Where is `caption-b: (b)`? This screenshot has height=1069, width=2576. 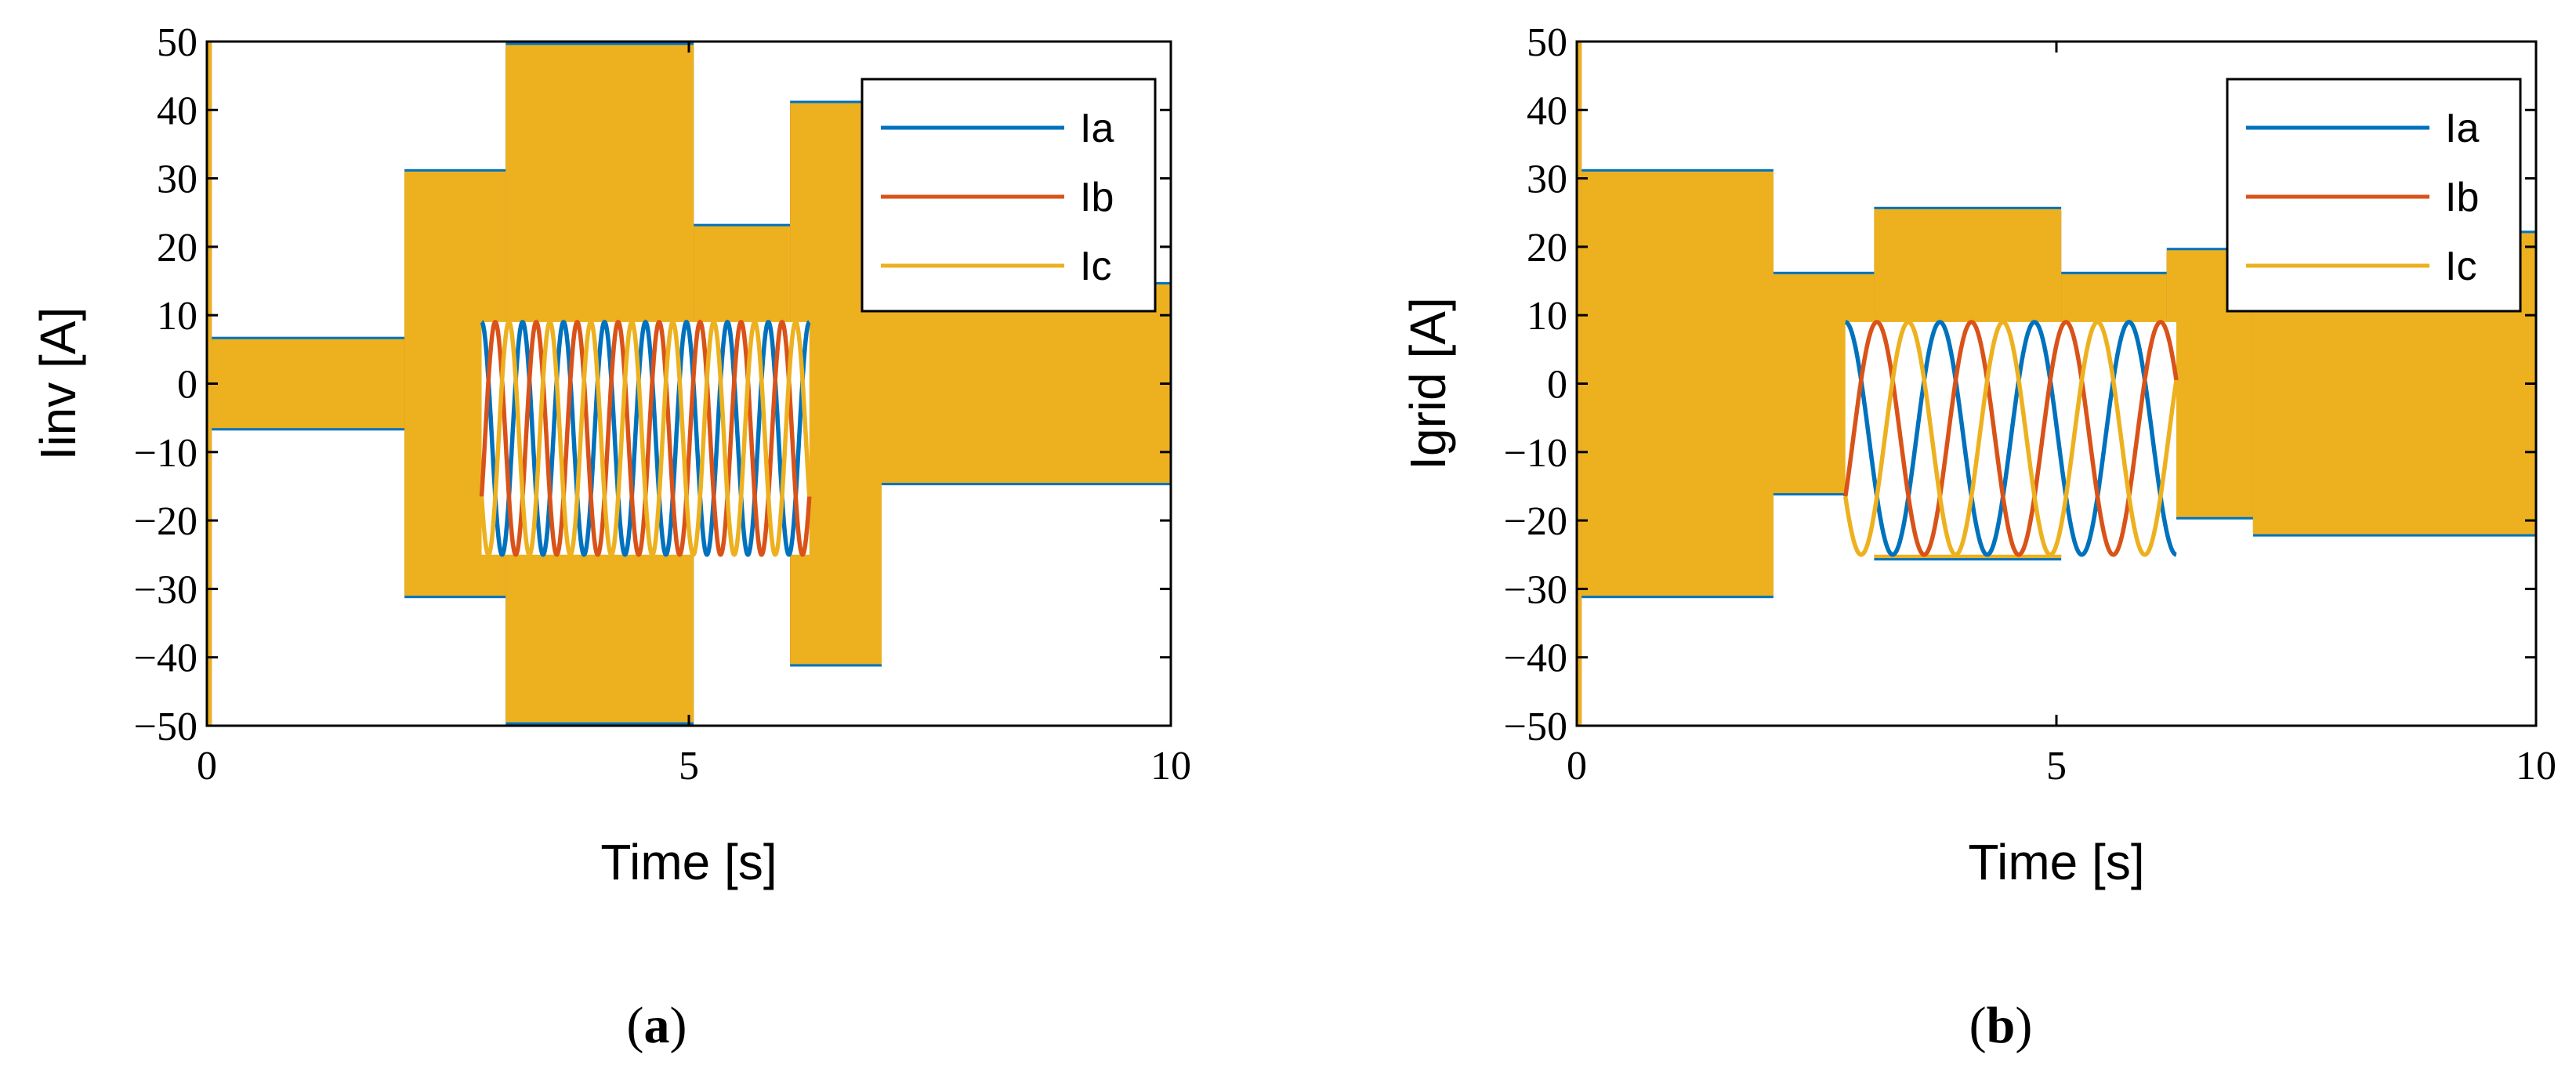
caption-b: (b) is located at coordinates (2001, 1025).